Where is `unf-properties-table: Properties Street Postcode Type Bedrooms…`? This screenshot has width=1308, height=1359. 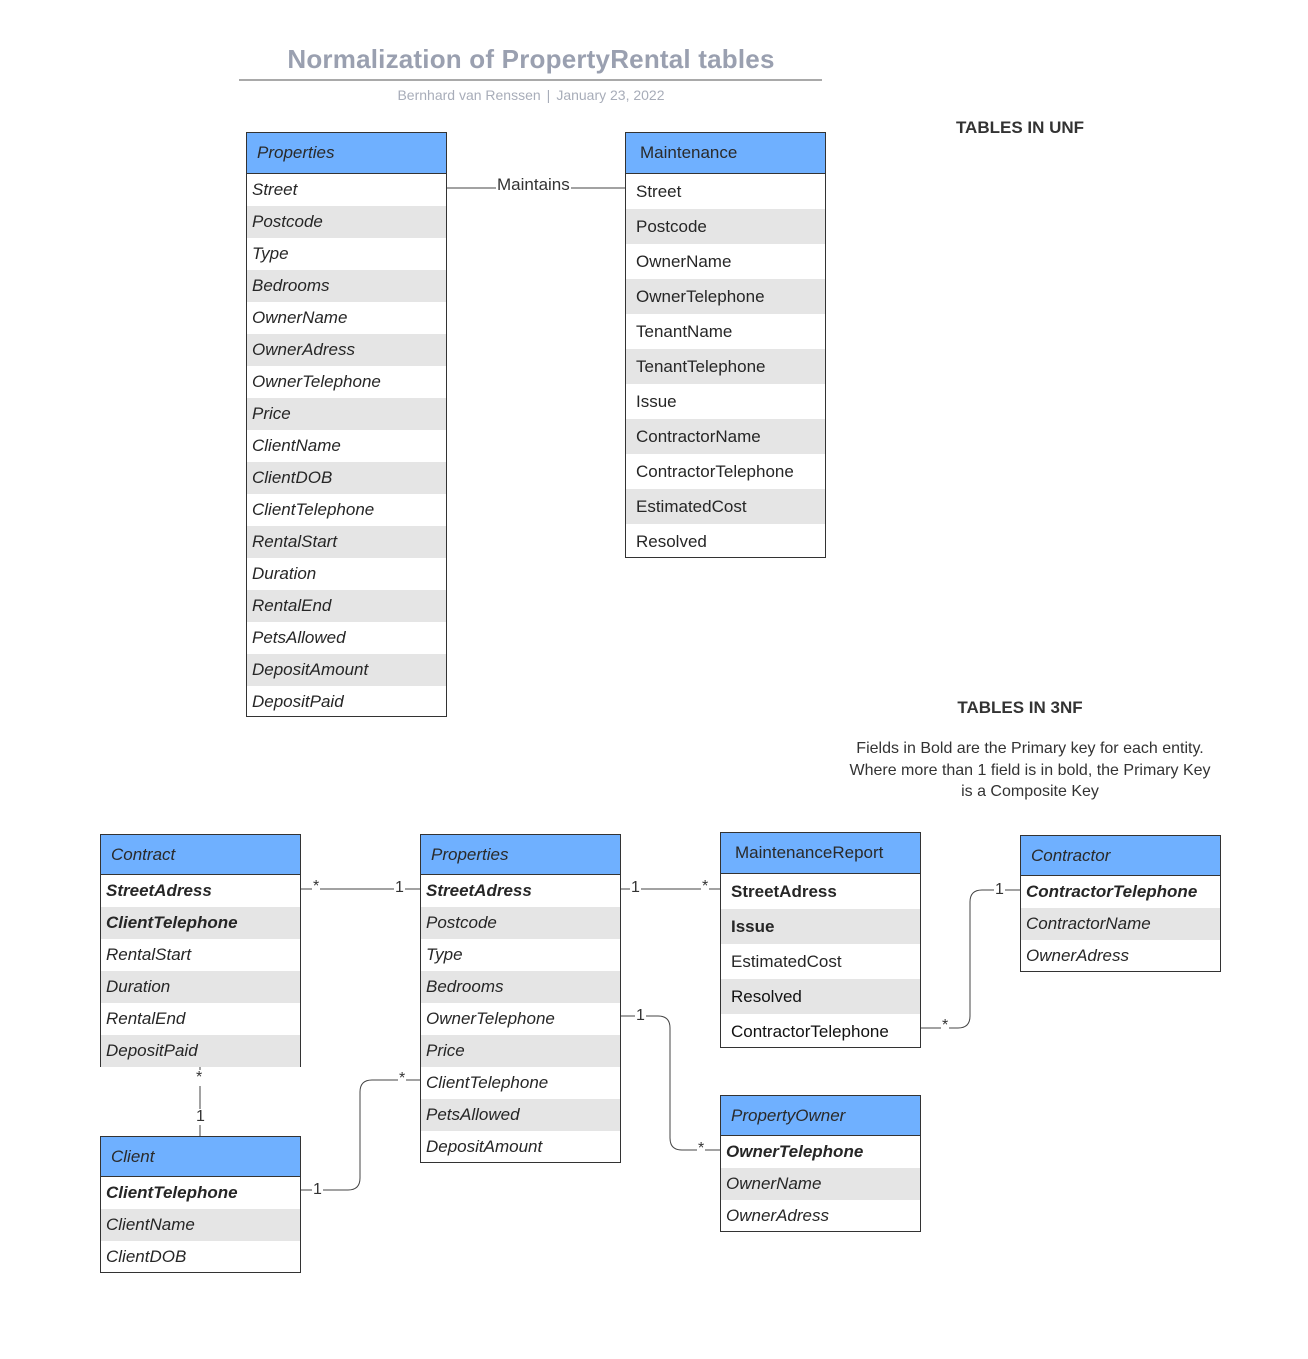
unf-properties-table: Properties Street Postcode Type Bedrooms… is located at coordinates (346, 424).